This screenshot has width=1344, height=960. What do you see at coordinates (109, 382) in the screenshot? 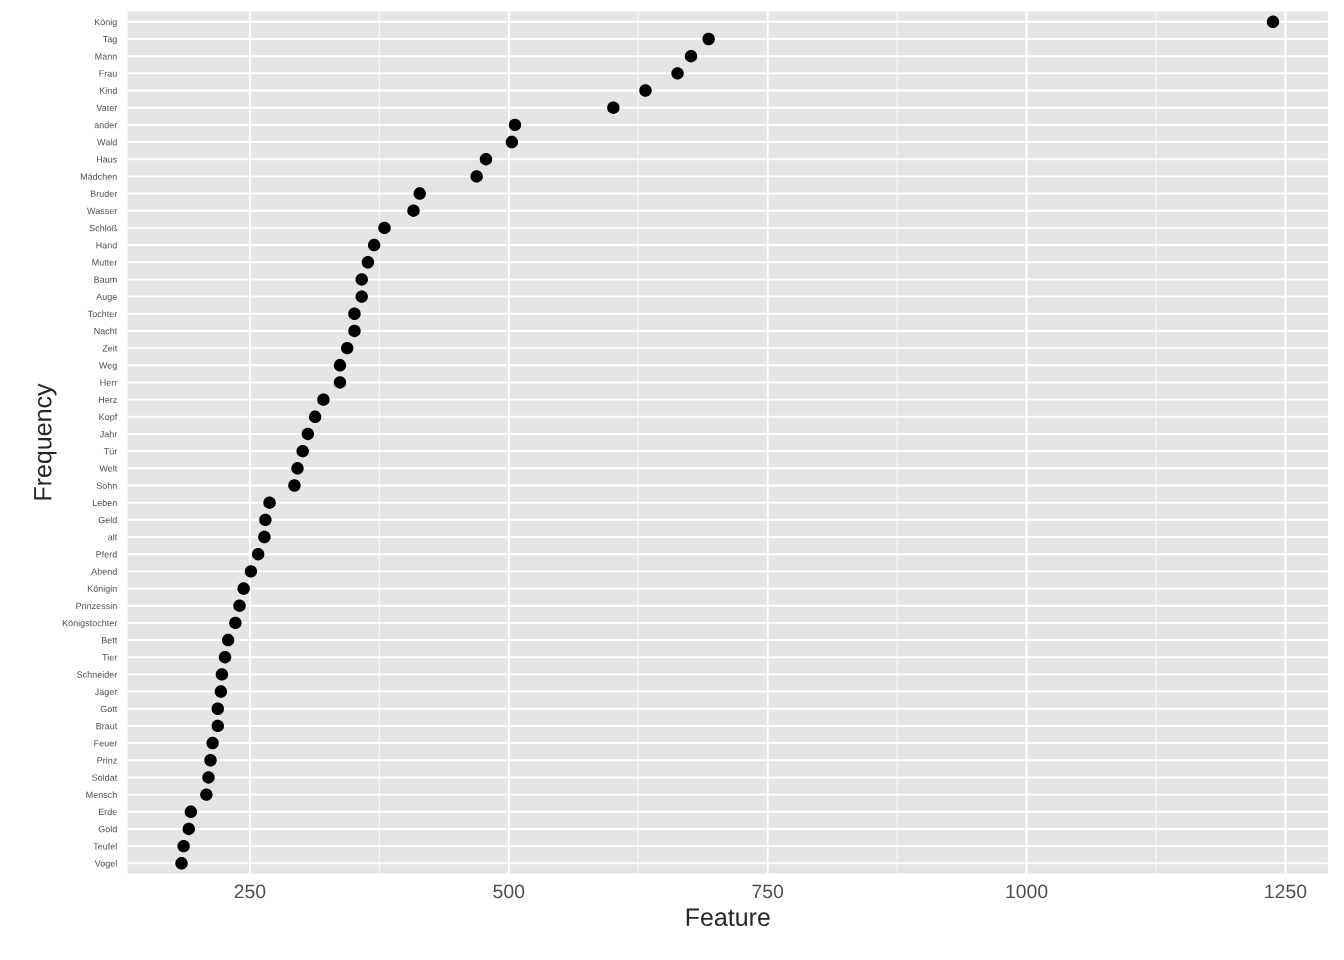
I see `y-tick-label: Herr` at bounding box center [109, 382].